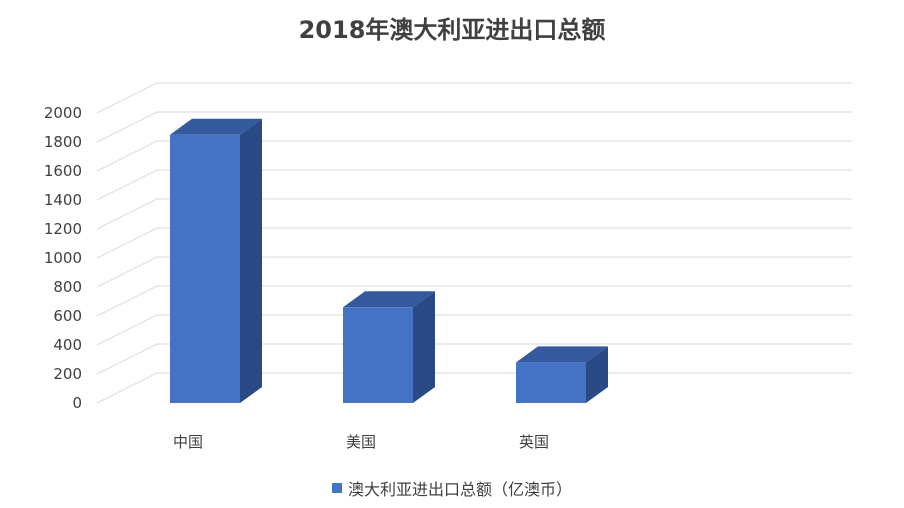  I want to click on y-tick-label: 800, so click(67, 287).